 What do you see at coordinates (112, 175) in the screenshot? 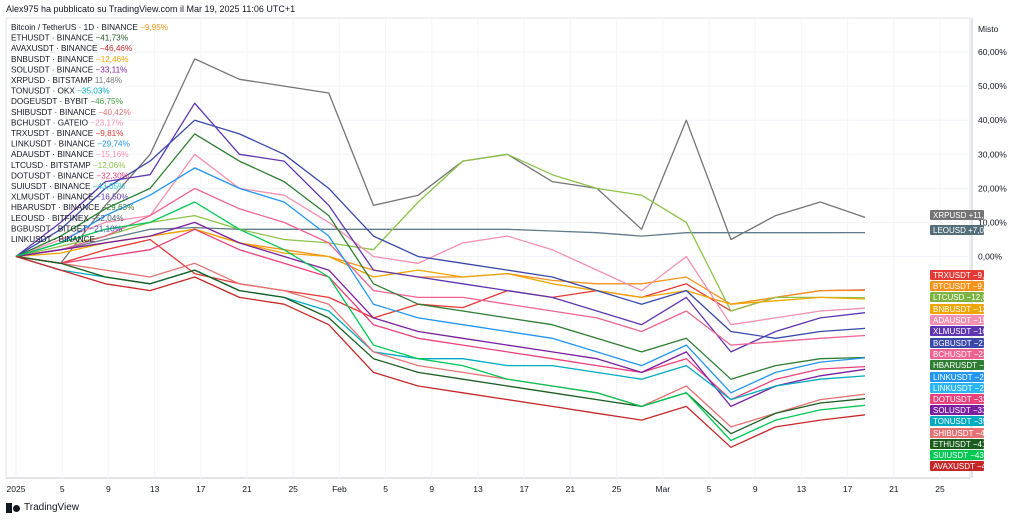
I see `legend-value: −32,30%` at bounding box center [112, 175].